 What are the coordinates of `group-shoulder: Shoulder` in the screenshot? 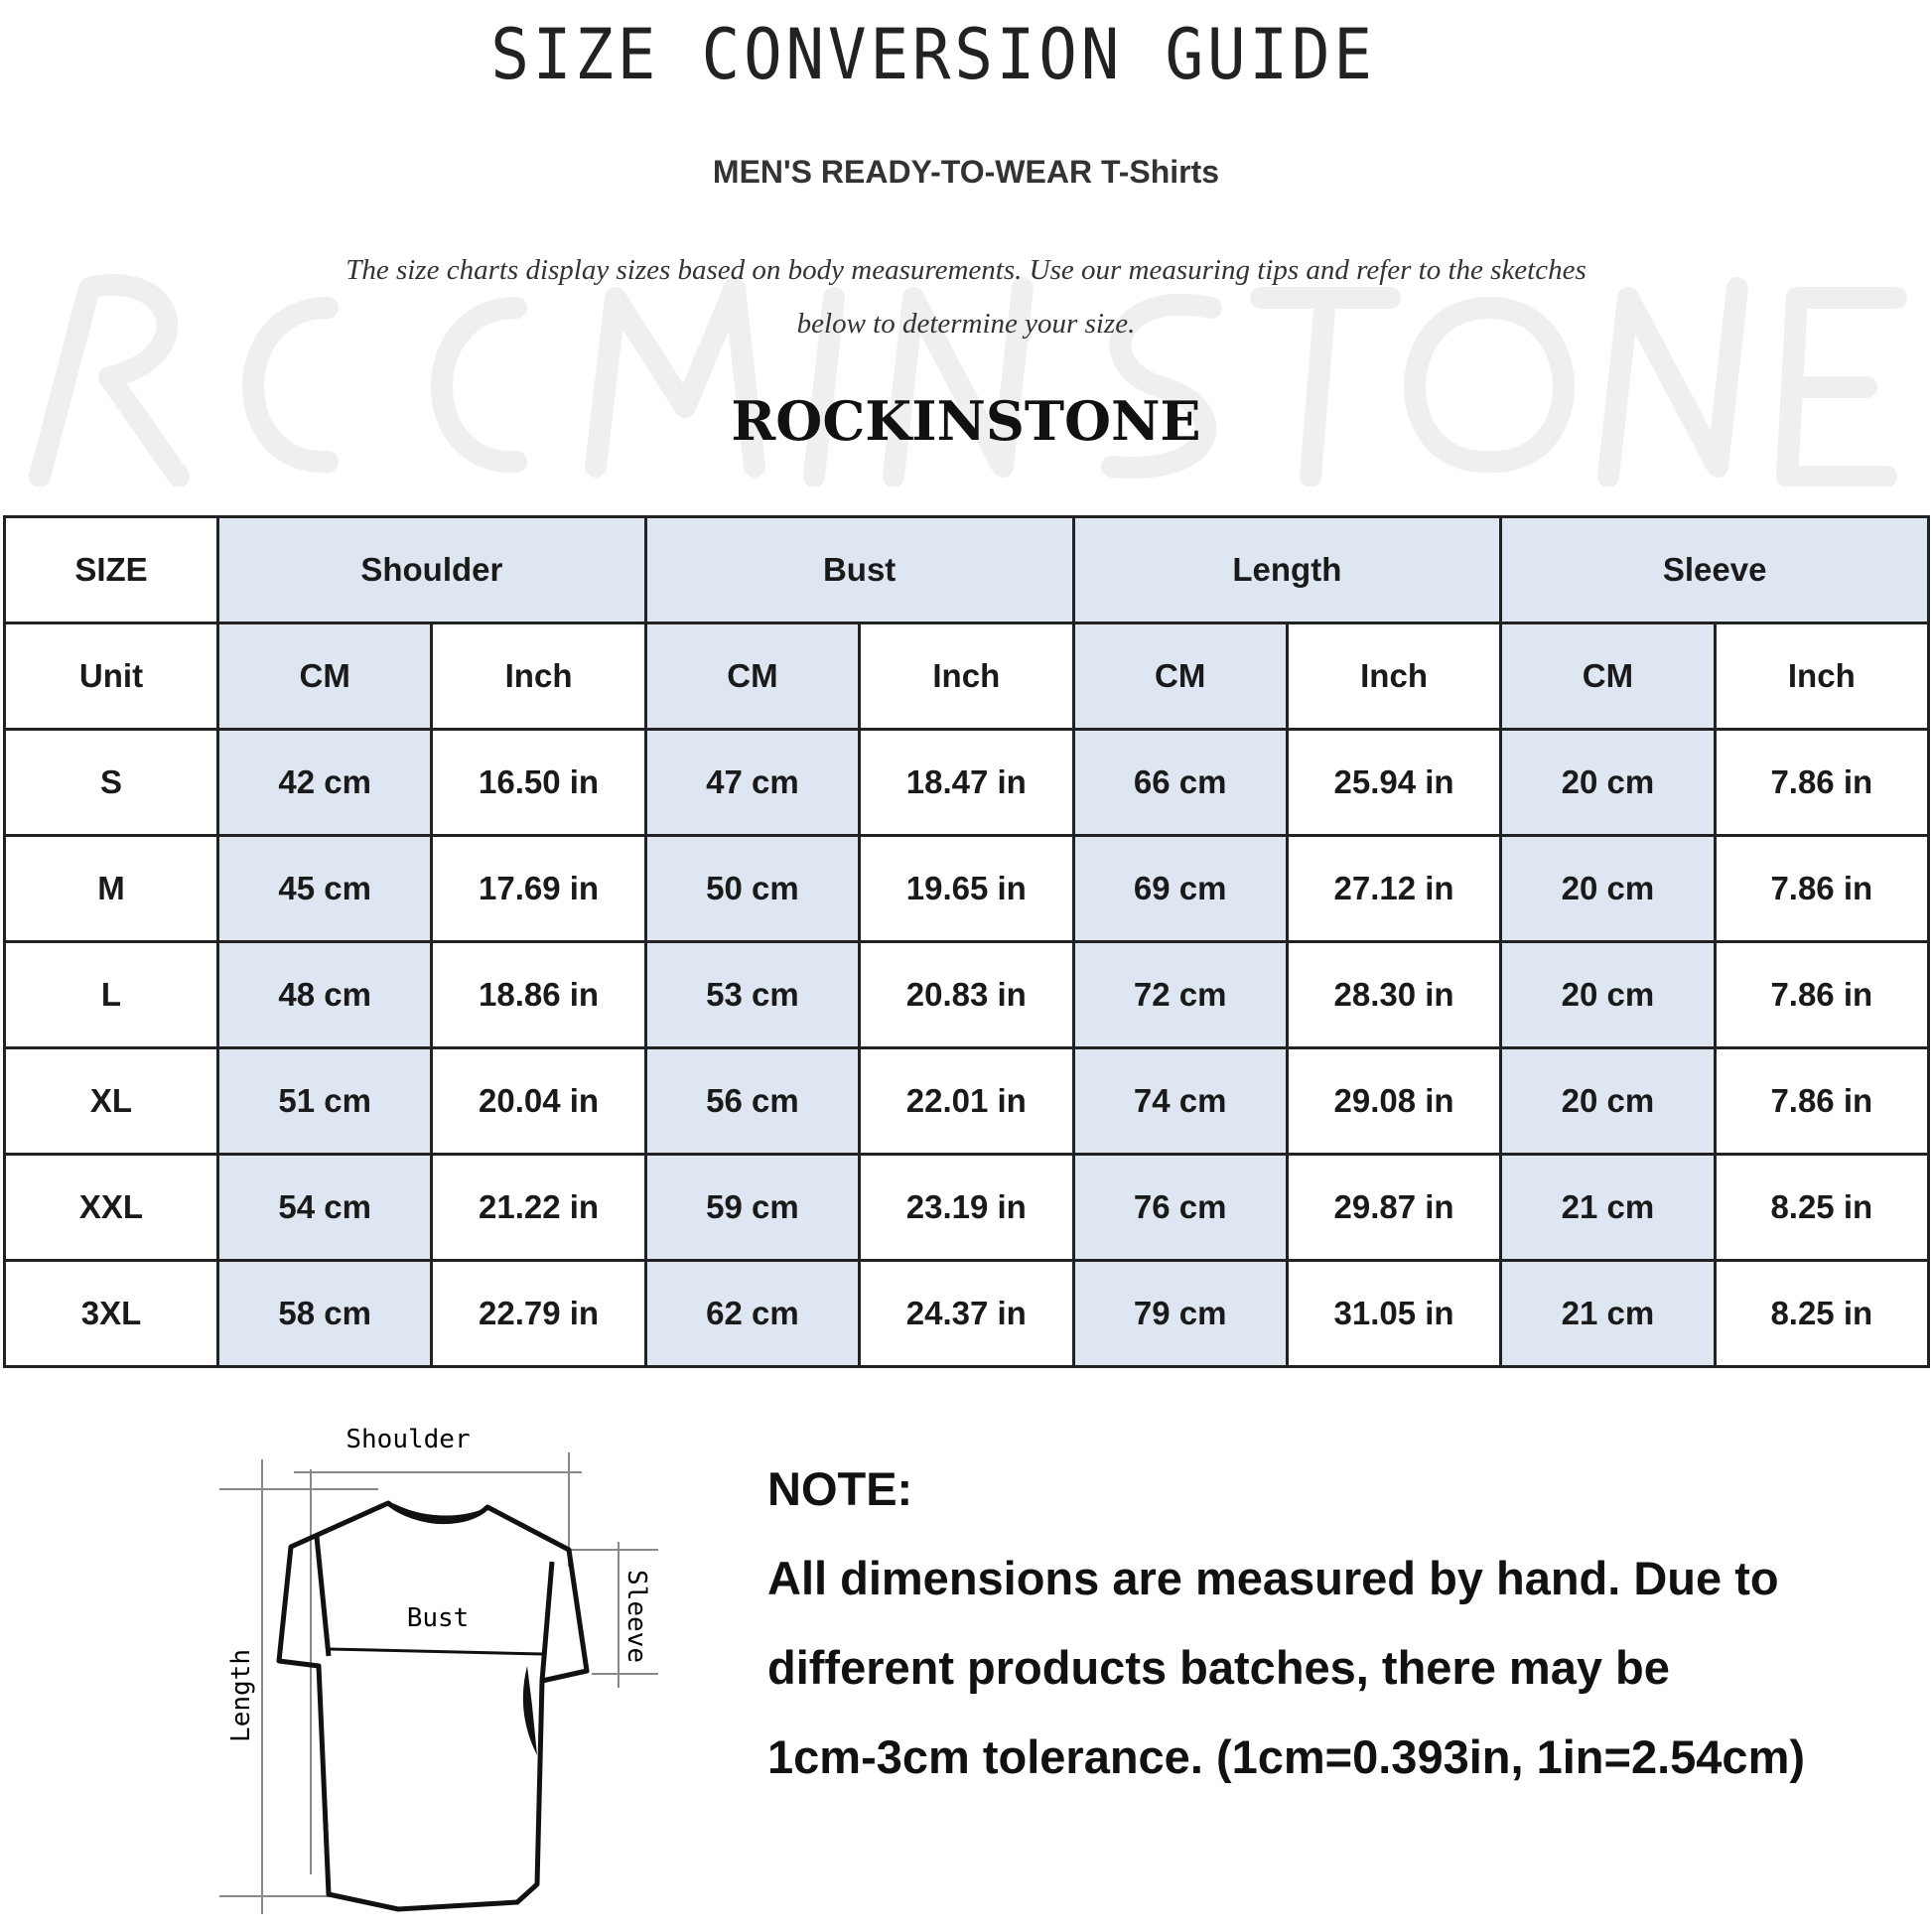 It's located at (432, 569).